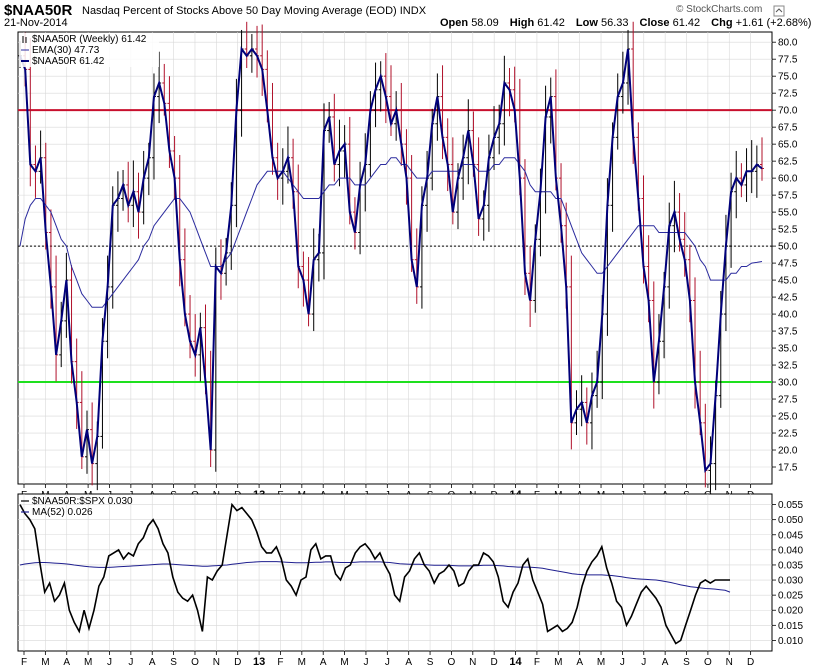 This screenshot has height=668, width=820. Describe the element at coordinates (522, 23) in the screenshot. I see `high-label: High` at that location.